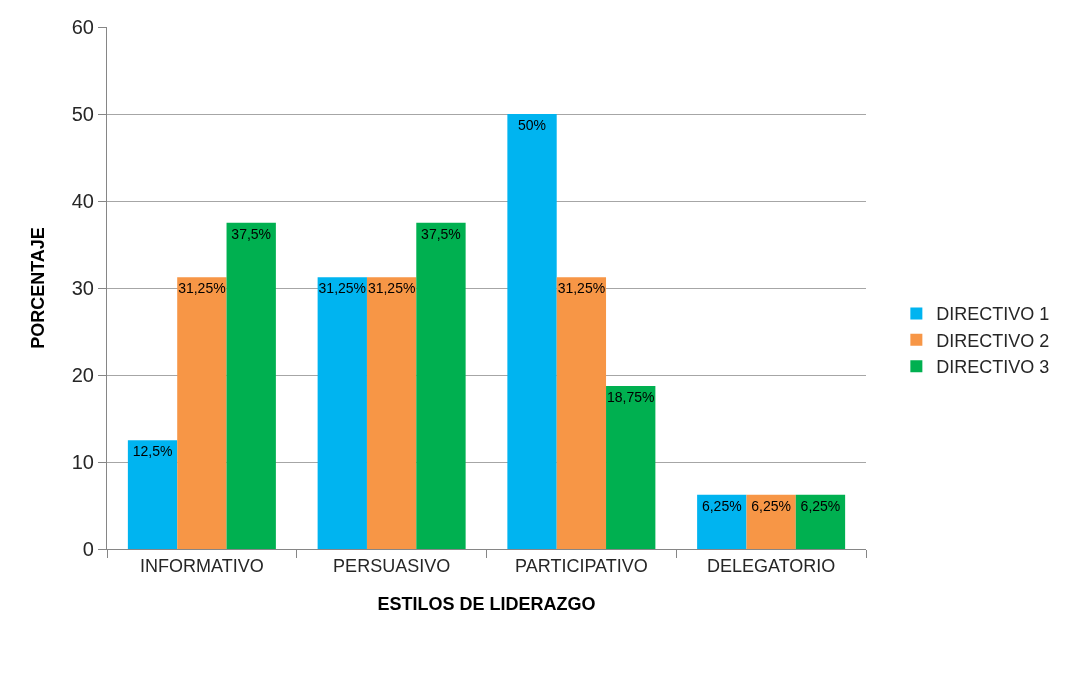 Image resolution: width=1076 pixels, height=674 pixels. Describe the element at coordinates (392, 565) in the screenshot. I see `x-tick-label: PERSUASIVO` at that location.